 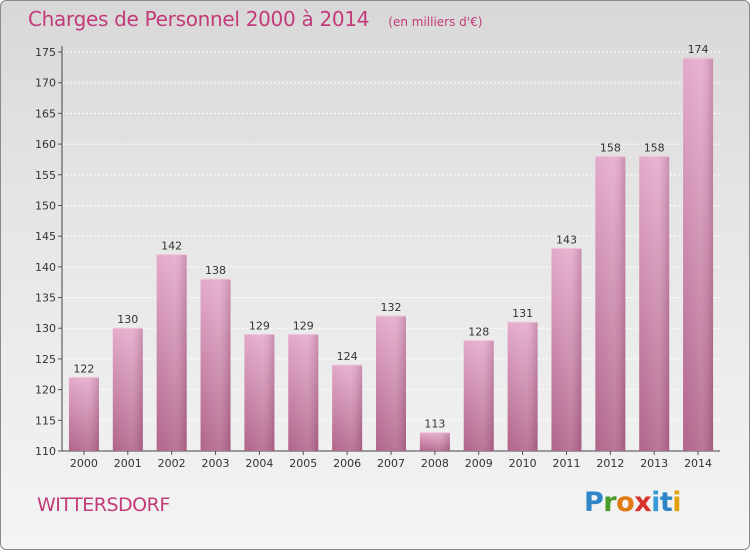 What do you see at coordinates (45, 113) in the screenshot?
I see `y-tick-label: 165` at bounding box center [45, 113].